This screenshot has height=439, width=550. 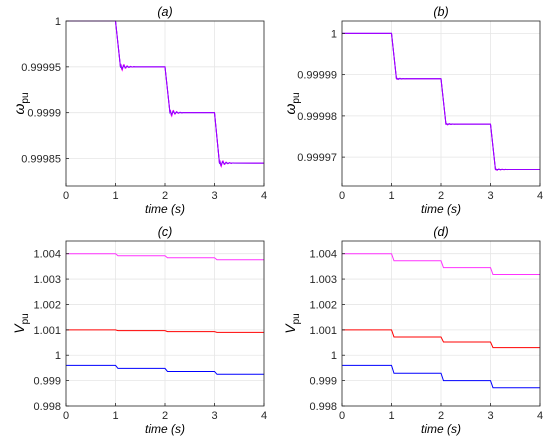 I want to click on subplot-title: (d), so click(x=440, y=232).